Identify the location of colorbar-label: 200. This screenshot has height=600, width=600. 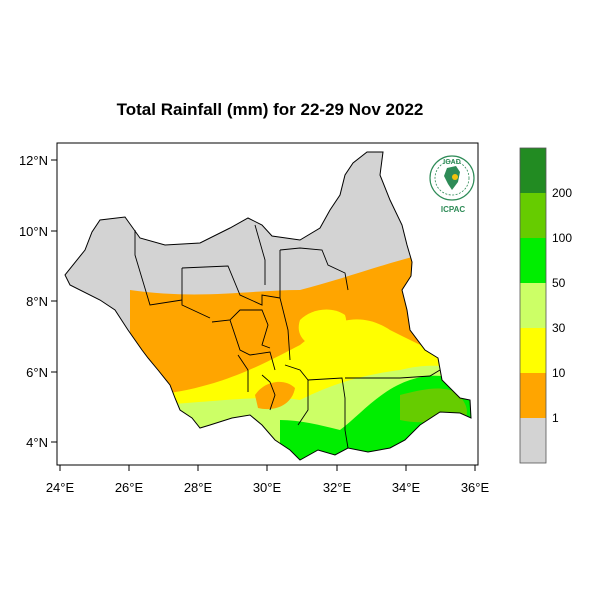
(562, 193).